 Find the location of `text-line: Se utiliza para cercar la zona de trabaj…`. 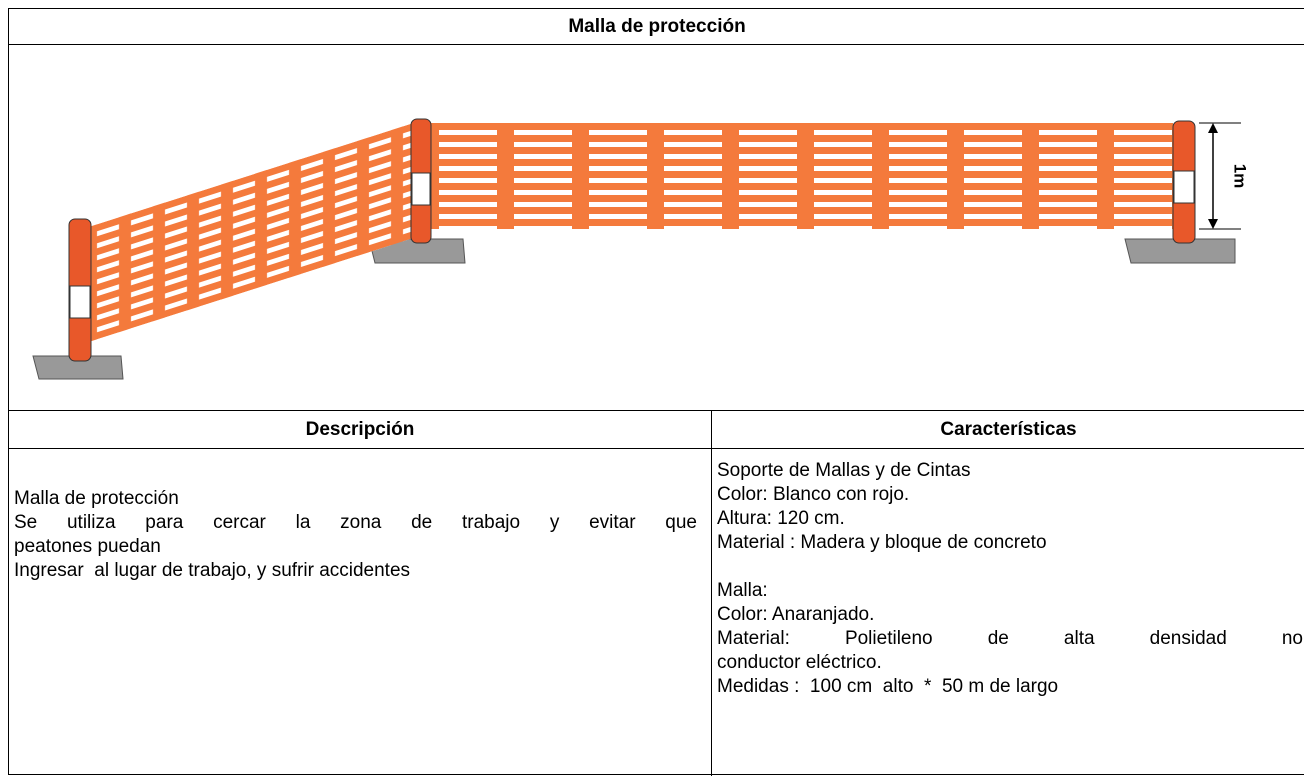

text-line: Se utiliza para cercar la zona de trabaj… is located at coordinates (355, 522).